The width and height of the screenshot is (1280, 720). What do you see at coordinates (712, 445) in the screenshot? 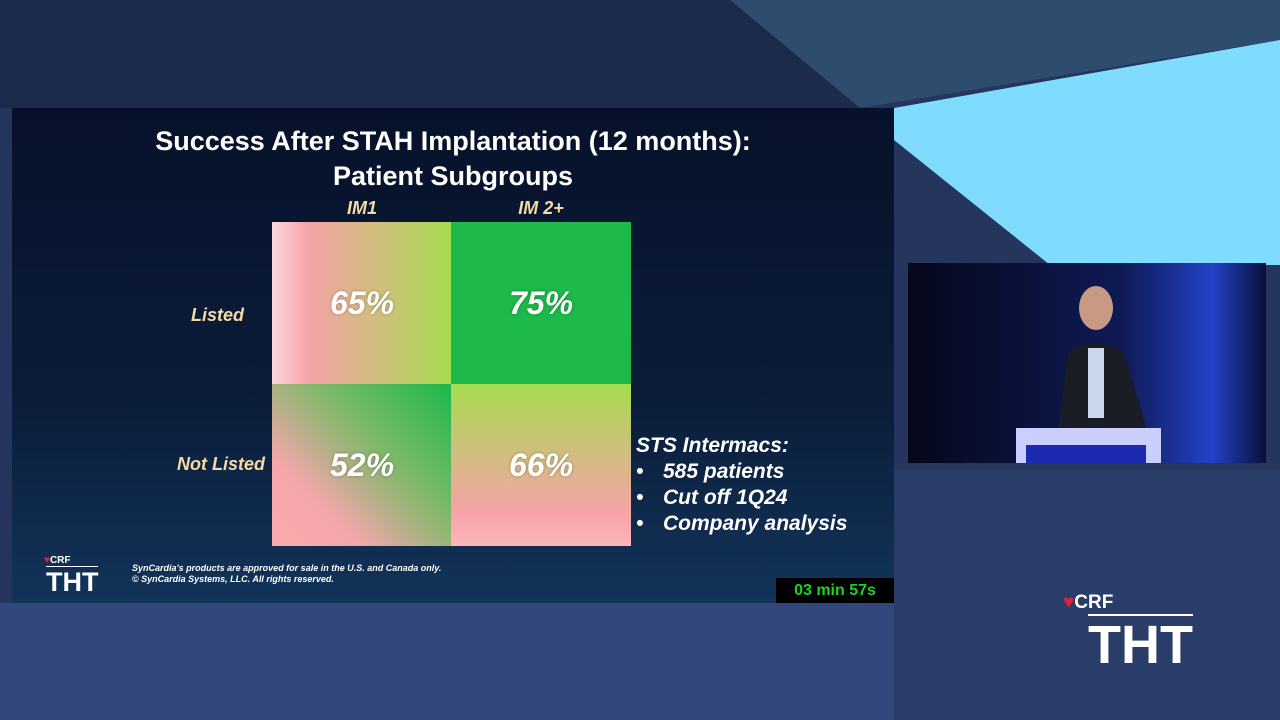
I see `notes-heading: STS Intermacs:` at bounding box center [712, 445].